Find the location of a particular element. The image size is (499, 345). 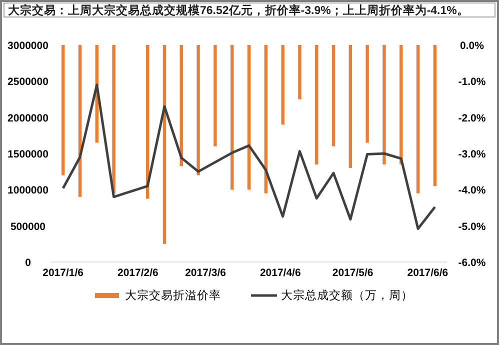

legend-label: 大宗总成交额（万，周） is located at coordinates (347, 295).